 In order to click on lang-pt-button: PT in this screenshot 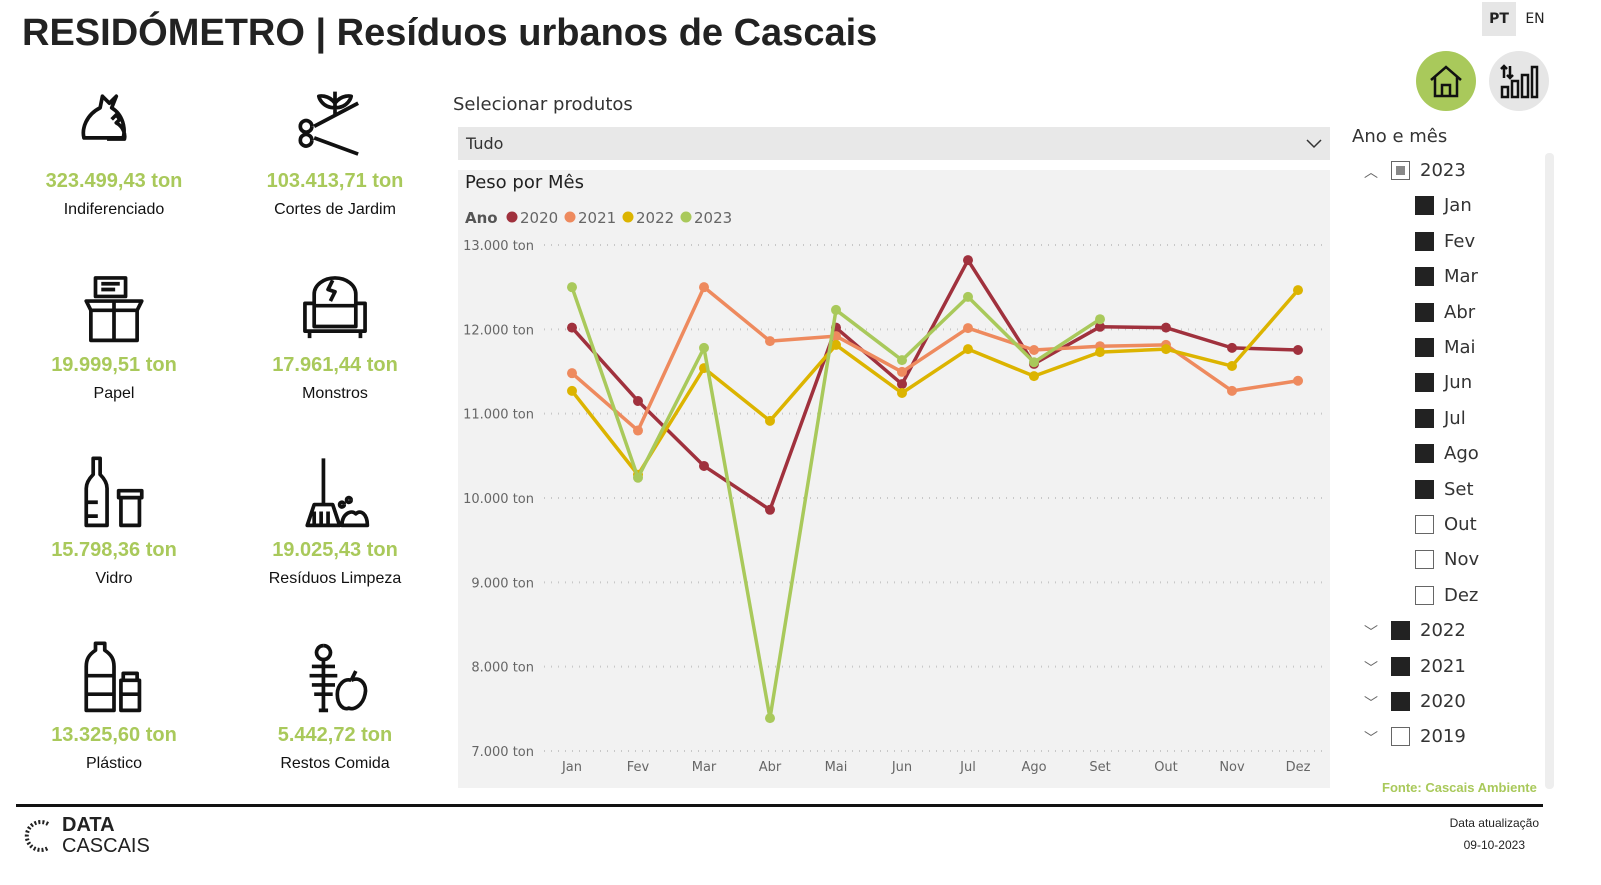, I will do `click(1499, 19)`.